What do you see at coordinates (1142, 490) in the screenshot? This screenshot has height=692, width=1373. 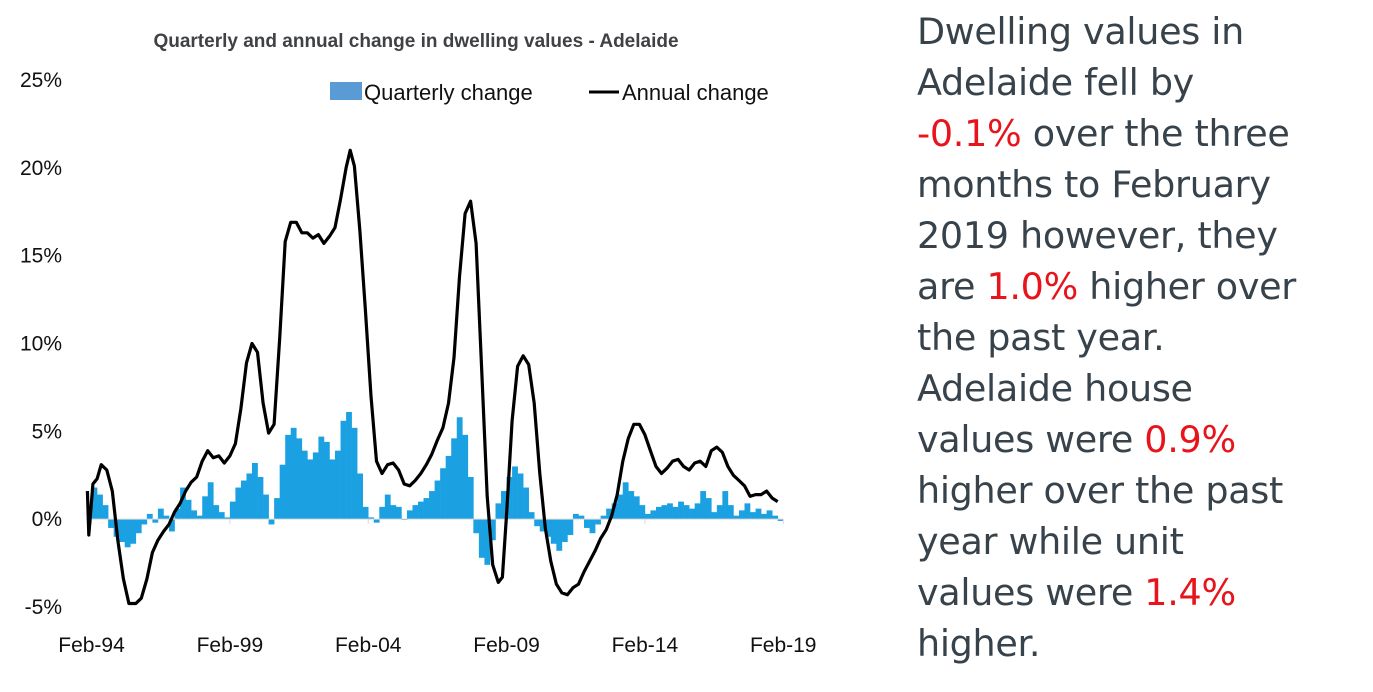 I see `commentary-line: higher over the past` at bounding box center [1142, 490].